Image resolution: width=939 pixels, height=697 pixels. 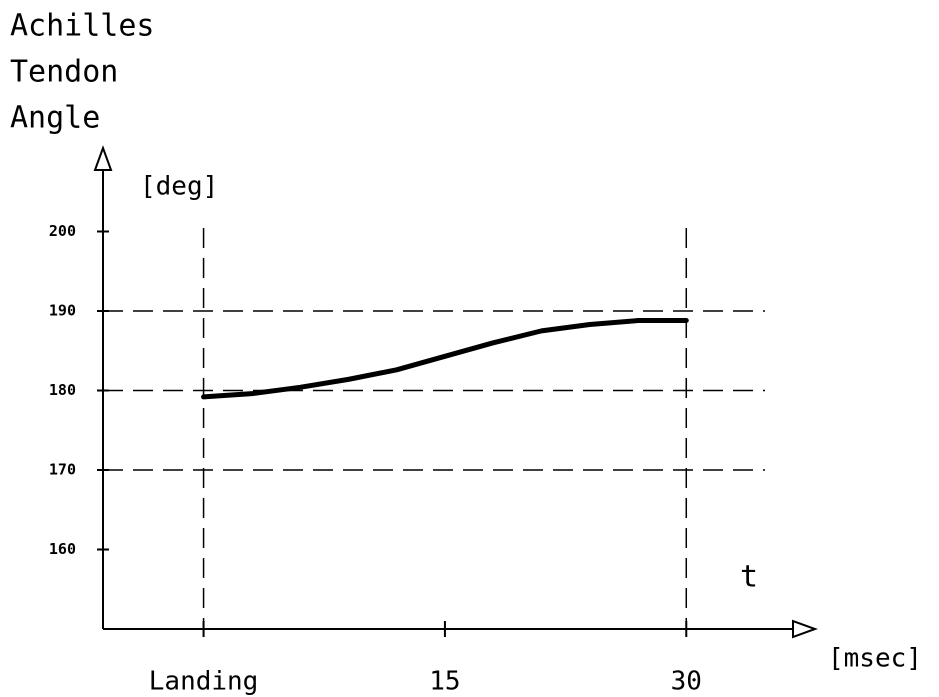 What do you see at coordinates (62, 390) in the screenshot?
I see `y-tick-label: 180` at bounding box center [62, 390].